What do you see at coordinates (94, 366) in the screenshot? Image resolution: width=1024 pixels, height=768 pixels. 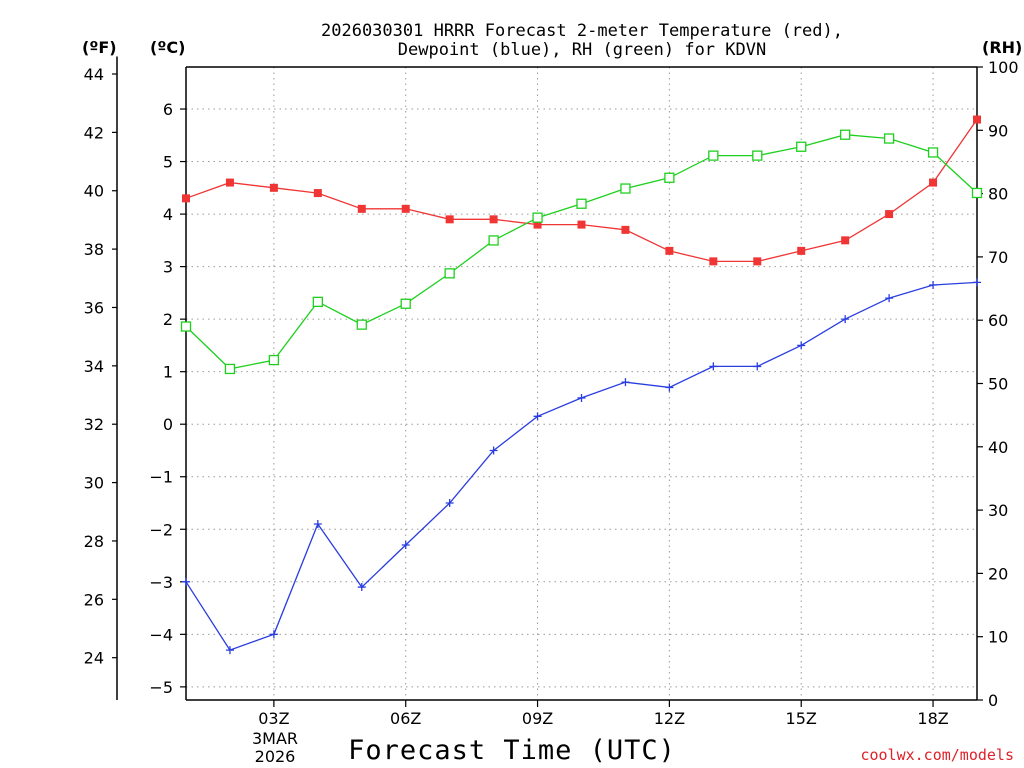 I see `fahrenheit-tick-label: 34` at bounding box center [94, 366].